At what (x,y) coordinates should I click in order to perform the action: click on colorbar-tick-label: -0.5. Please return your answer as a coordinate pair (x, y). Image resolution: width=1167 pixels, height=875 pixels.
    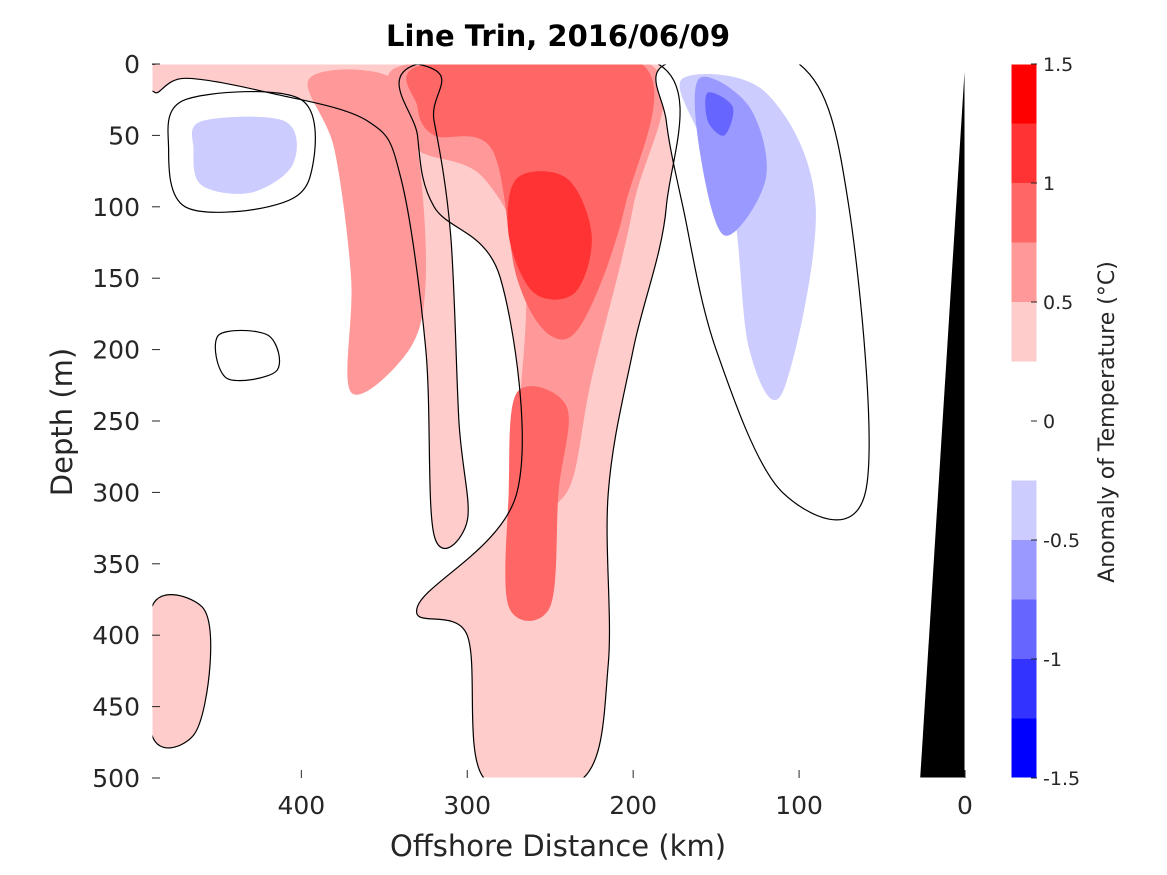
    Looking at the image, I should click on (1061, 541).